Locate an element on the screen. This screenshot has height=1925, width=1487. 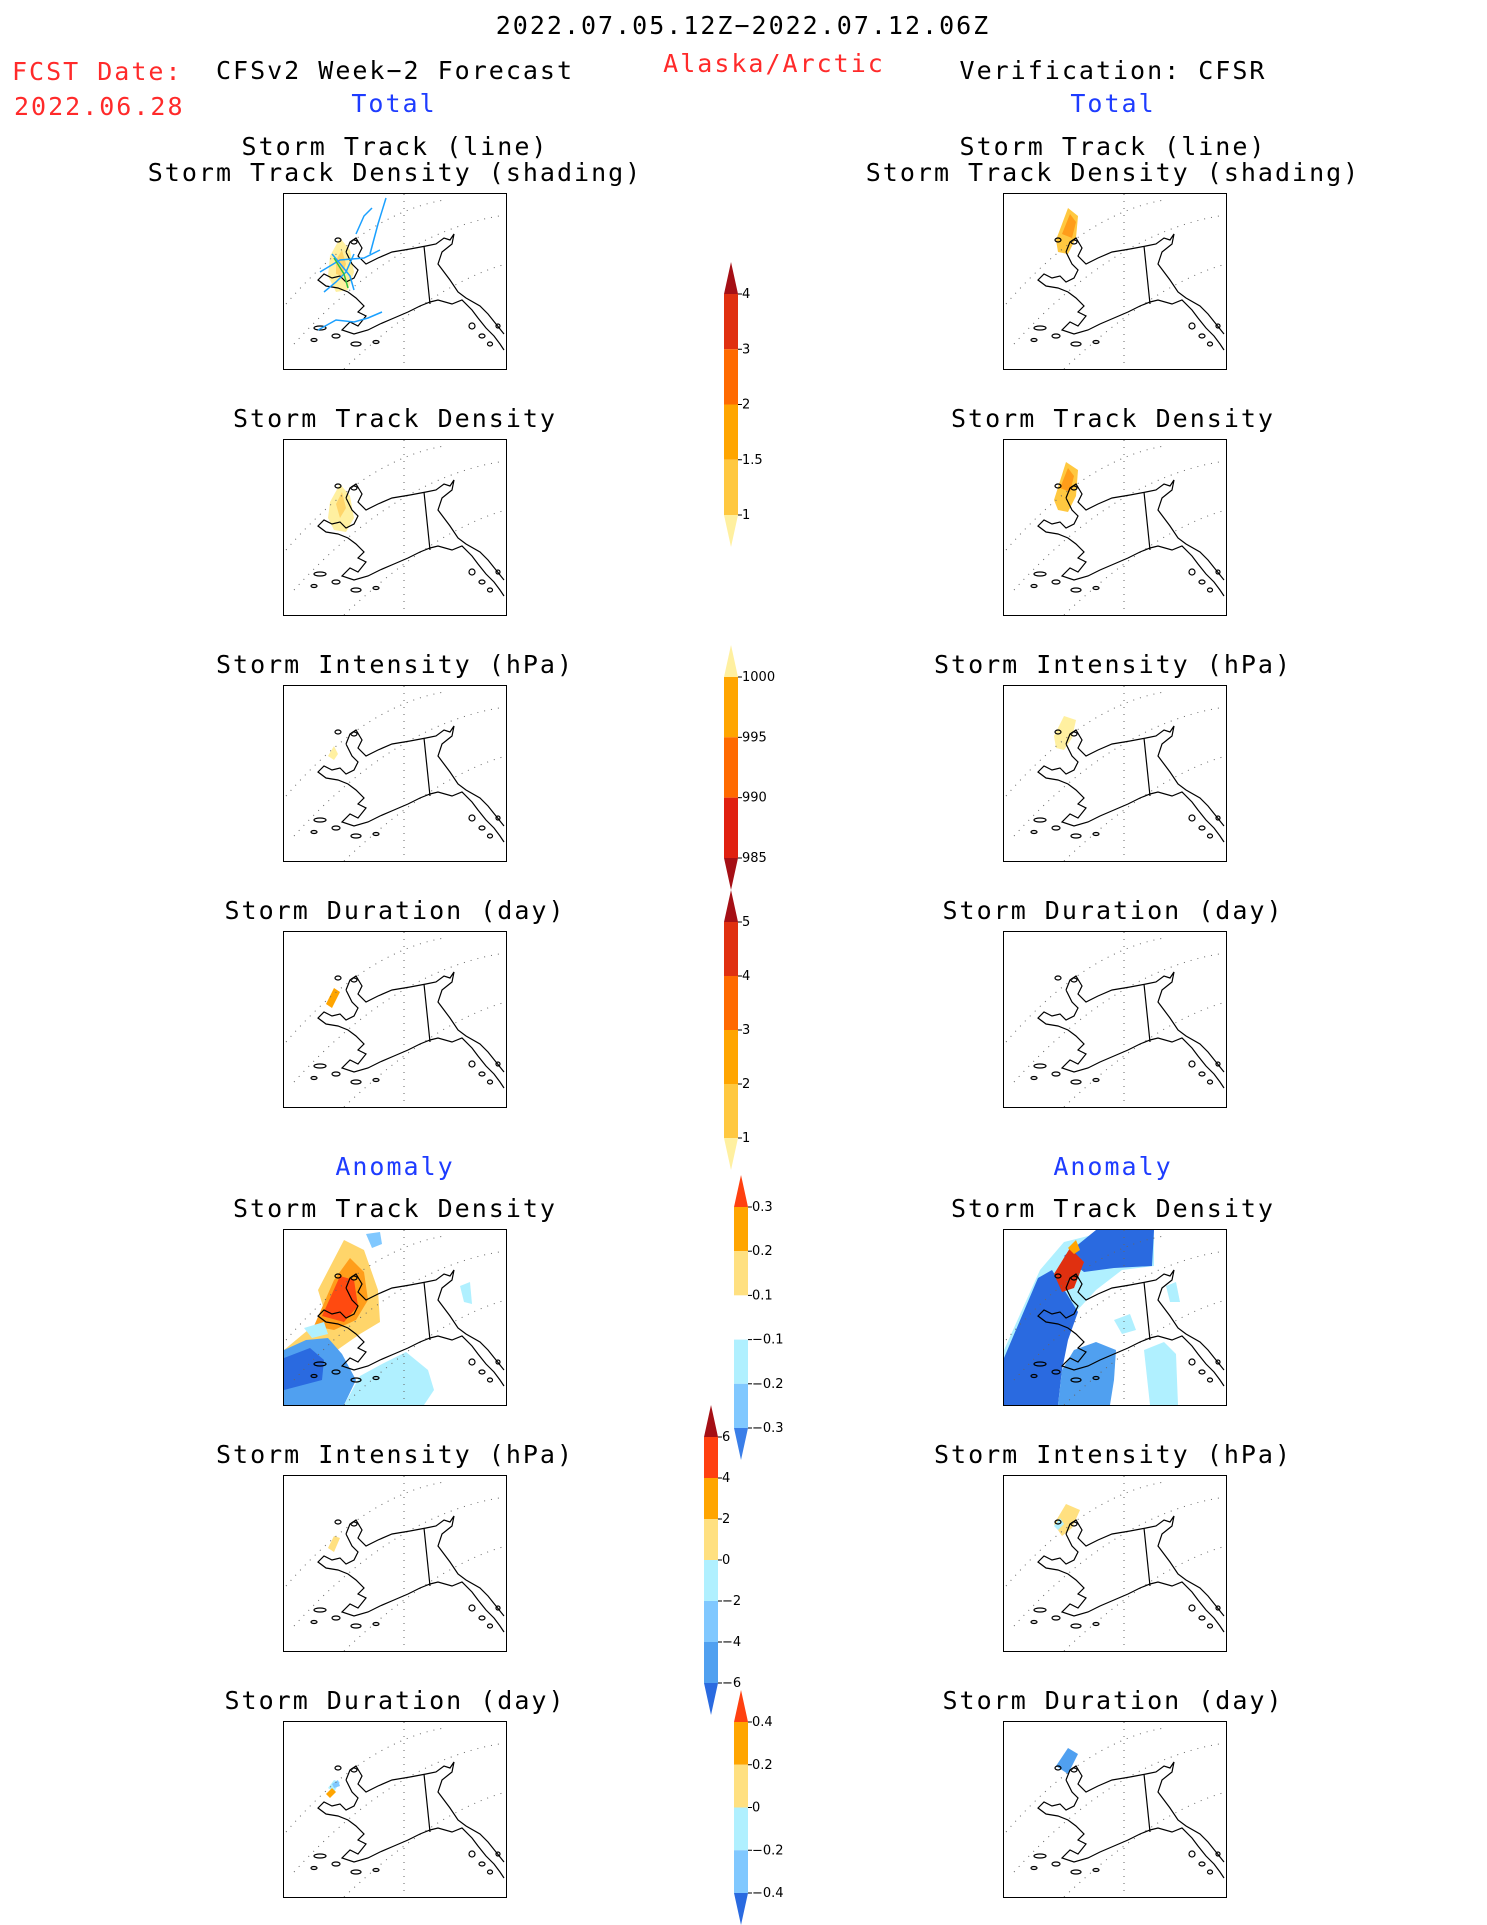
title-anom-density-left: Storm Track Density is located at coordinates (395, 1208).